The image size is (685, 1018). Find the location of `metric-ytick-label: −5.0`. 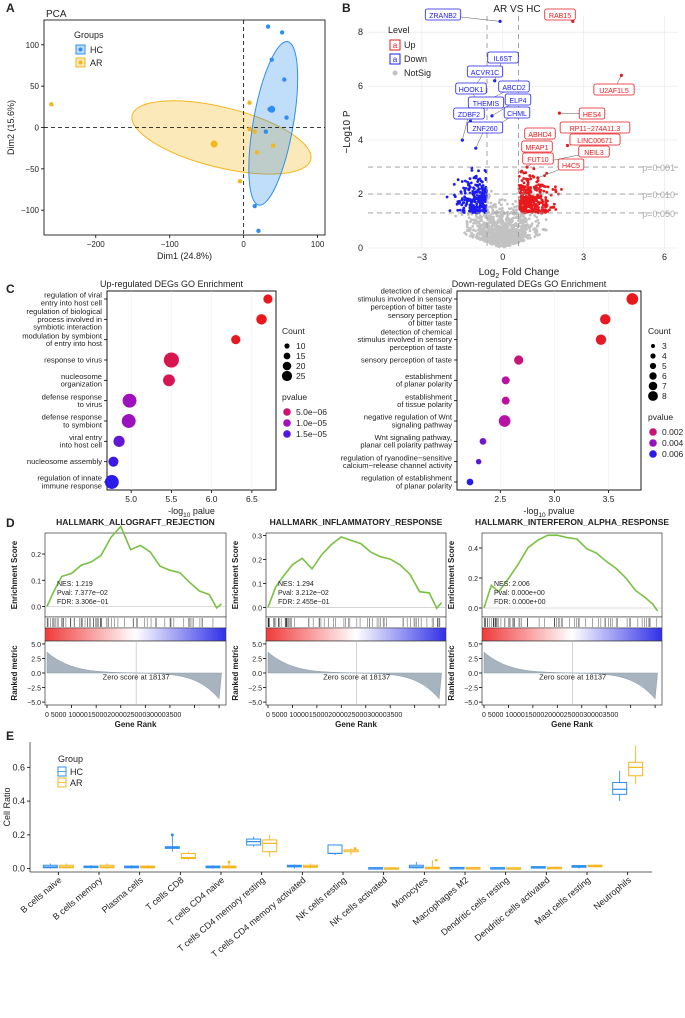

metric-ytick-label: −5.0 is located at coordinates (255, 703).